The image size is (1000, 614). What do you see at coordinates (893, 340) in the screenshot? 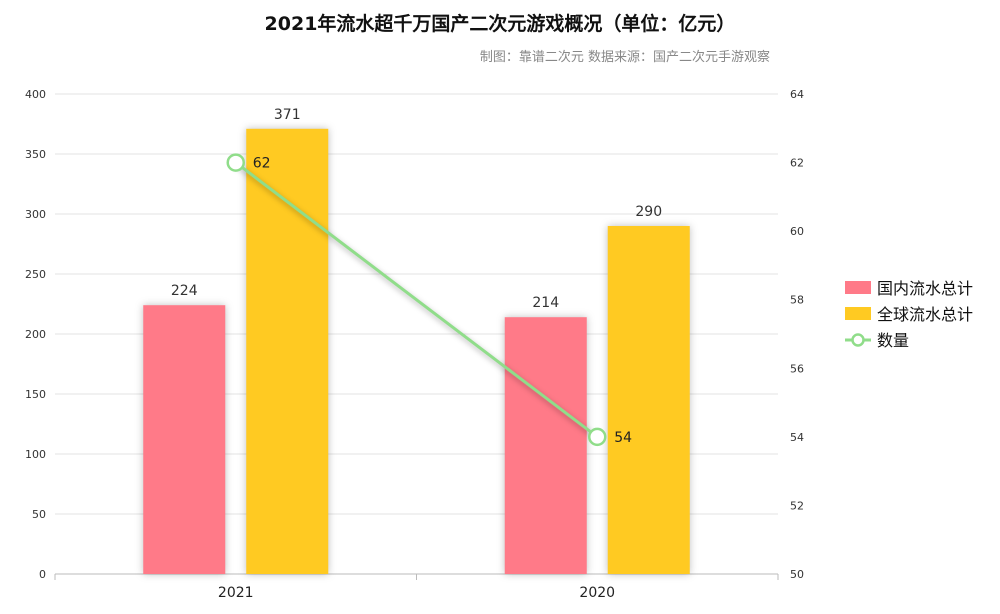
I see `legend-label: 数量` at bounding box center [893, 340].